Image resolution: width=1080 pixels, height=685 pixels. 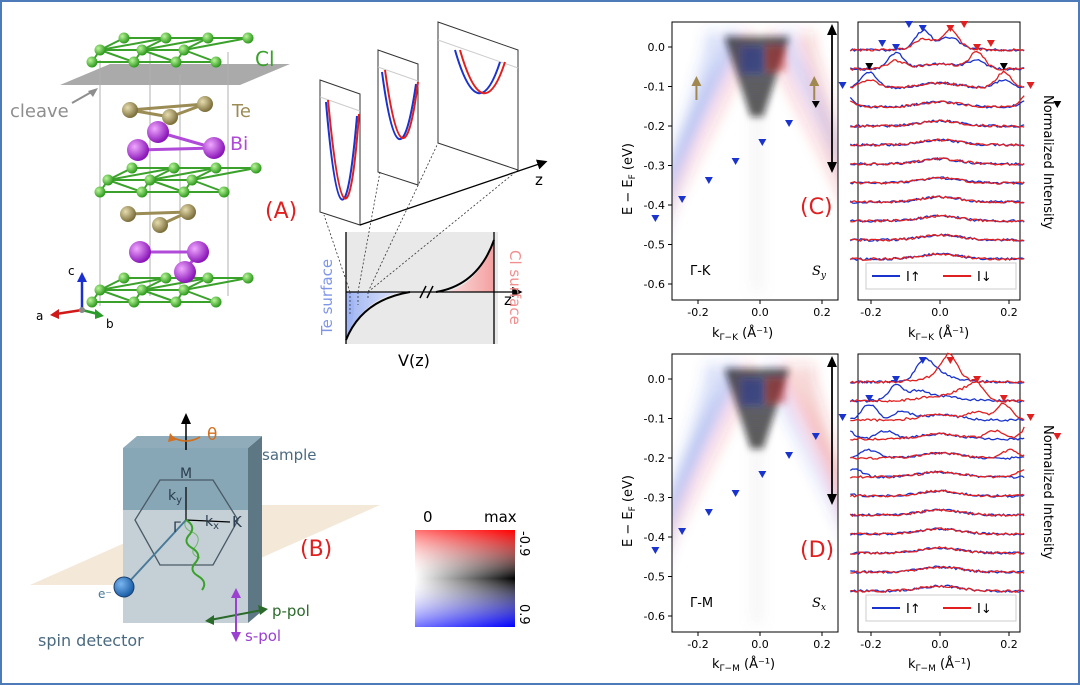 I want to click on arpes-sharp-layer, so click(x=757, y=409).